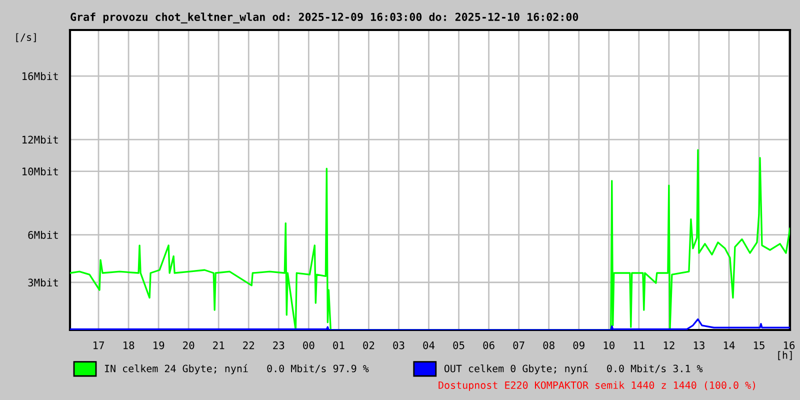 This screenshot has height=400, width=800. I want to click on y-axis-title: [/s], so click(26, 37).